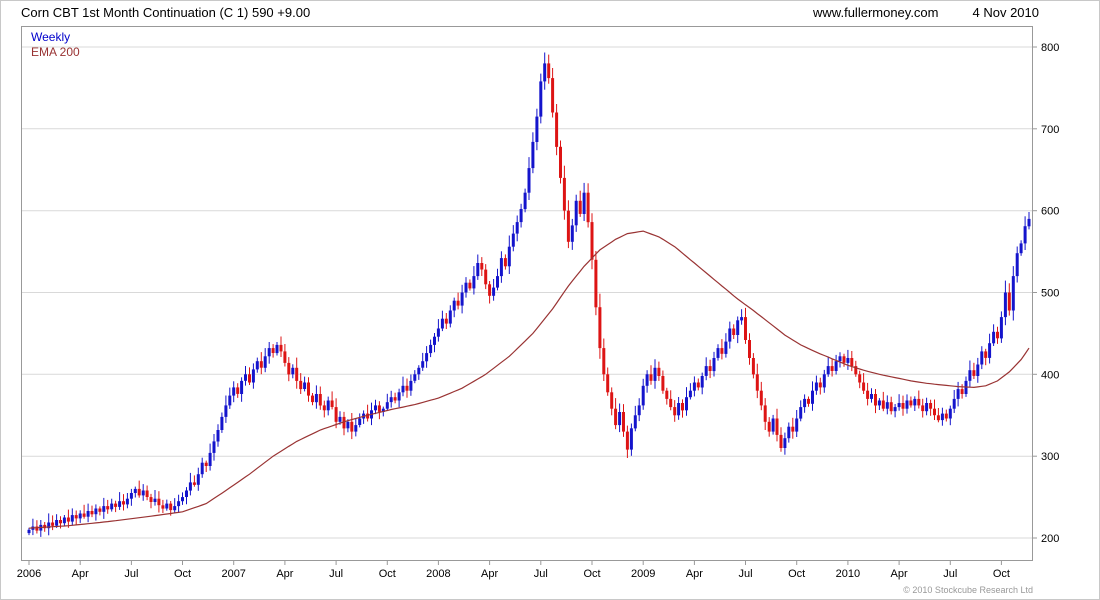 The width and height of the screenshot is (1100, 600). Describe the element at coordinates (1050, 375) in the screenshot. I see `y-tick-label: 400` at that location.